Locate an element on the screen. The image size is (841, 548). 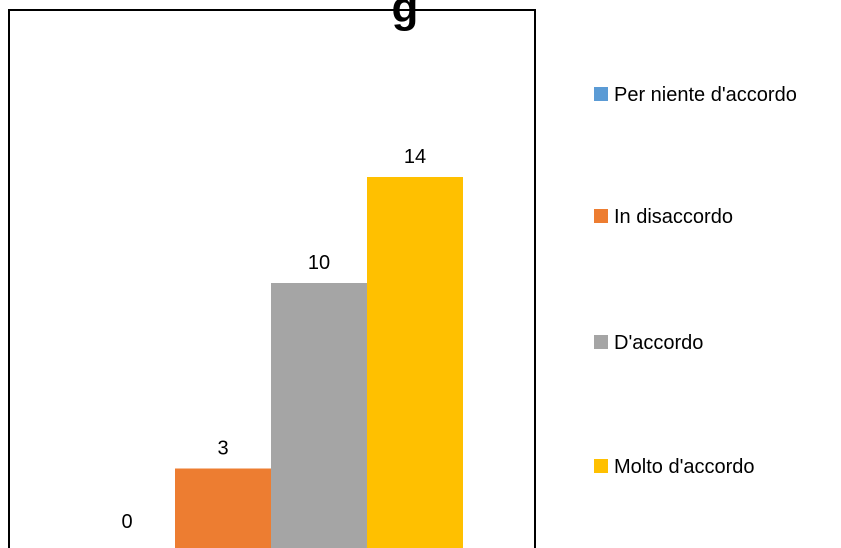
legend-label-in-disaccordo: In disaccordo is located at coordinates (673, 217).